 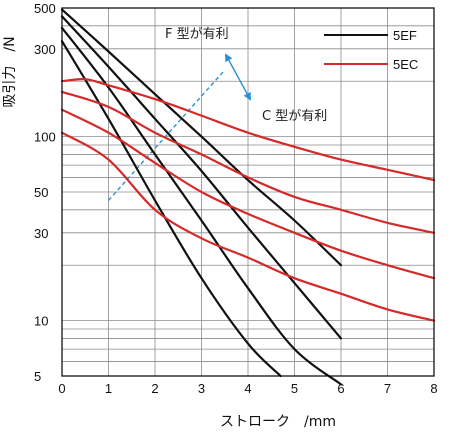 What do you see at coordinates (41, 321) in the screenshot?
I see `y-tick-label: 10` at bounding box center [41, 321].